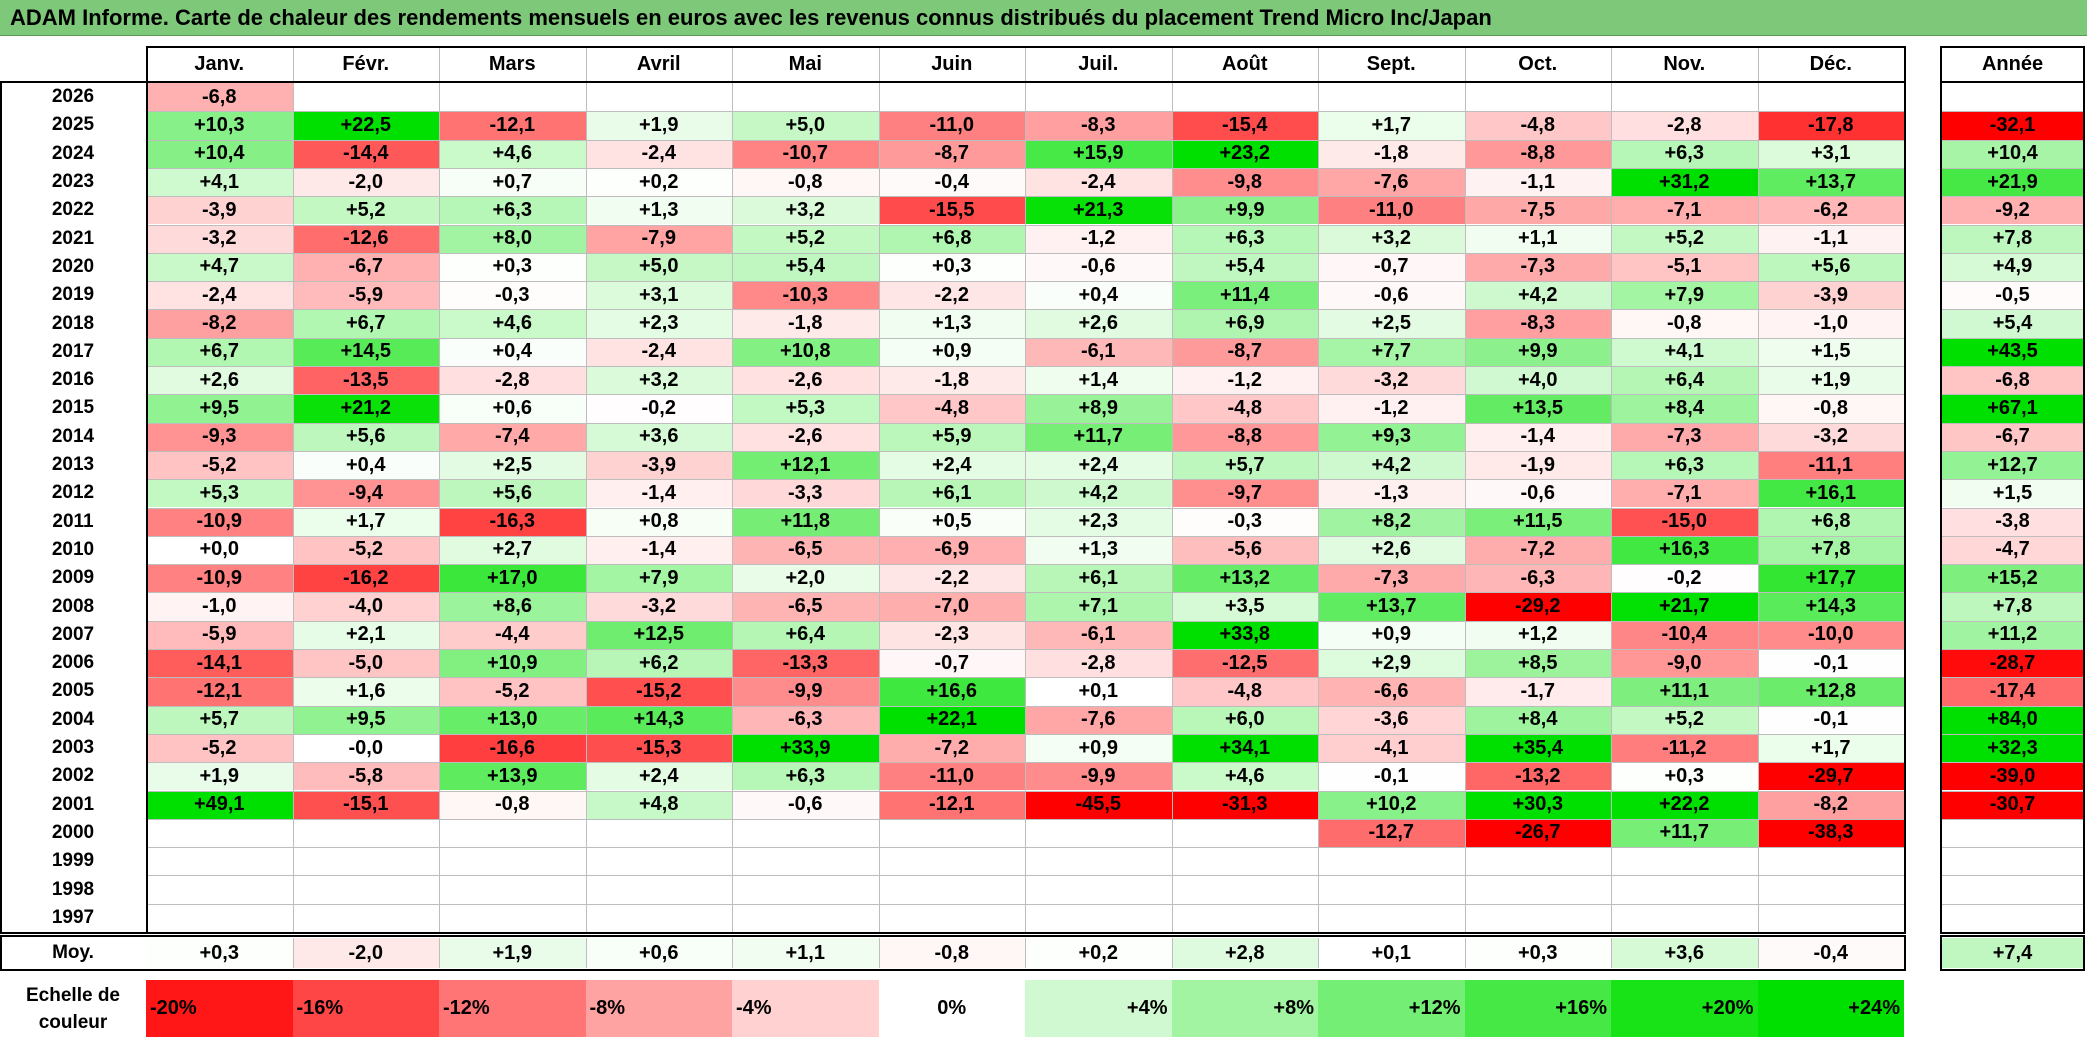 The height and width of the screenshot is (1037, 2087). I want to click on color-scale-step: +8%, so click(1244, 1008).